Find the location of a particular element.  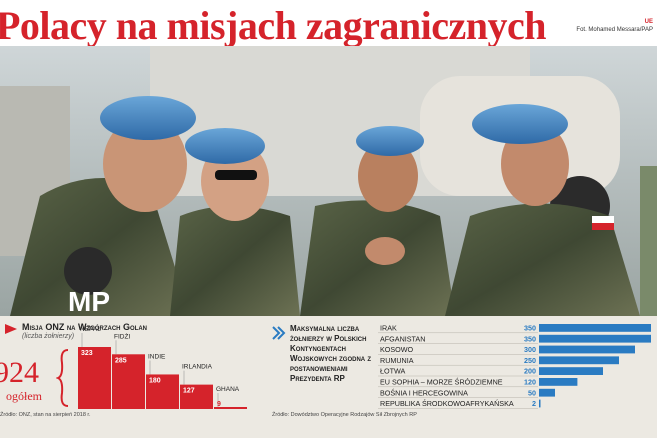

page-title: Polacy na misjach zagranicznych is located at coordinates (273, 25).